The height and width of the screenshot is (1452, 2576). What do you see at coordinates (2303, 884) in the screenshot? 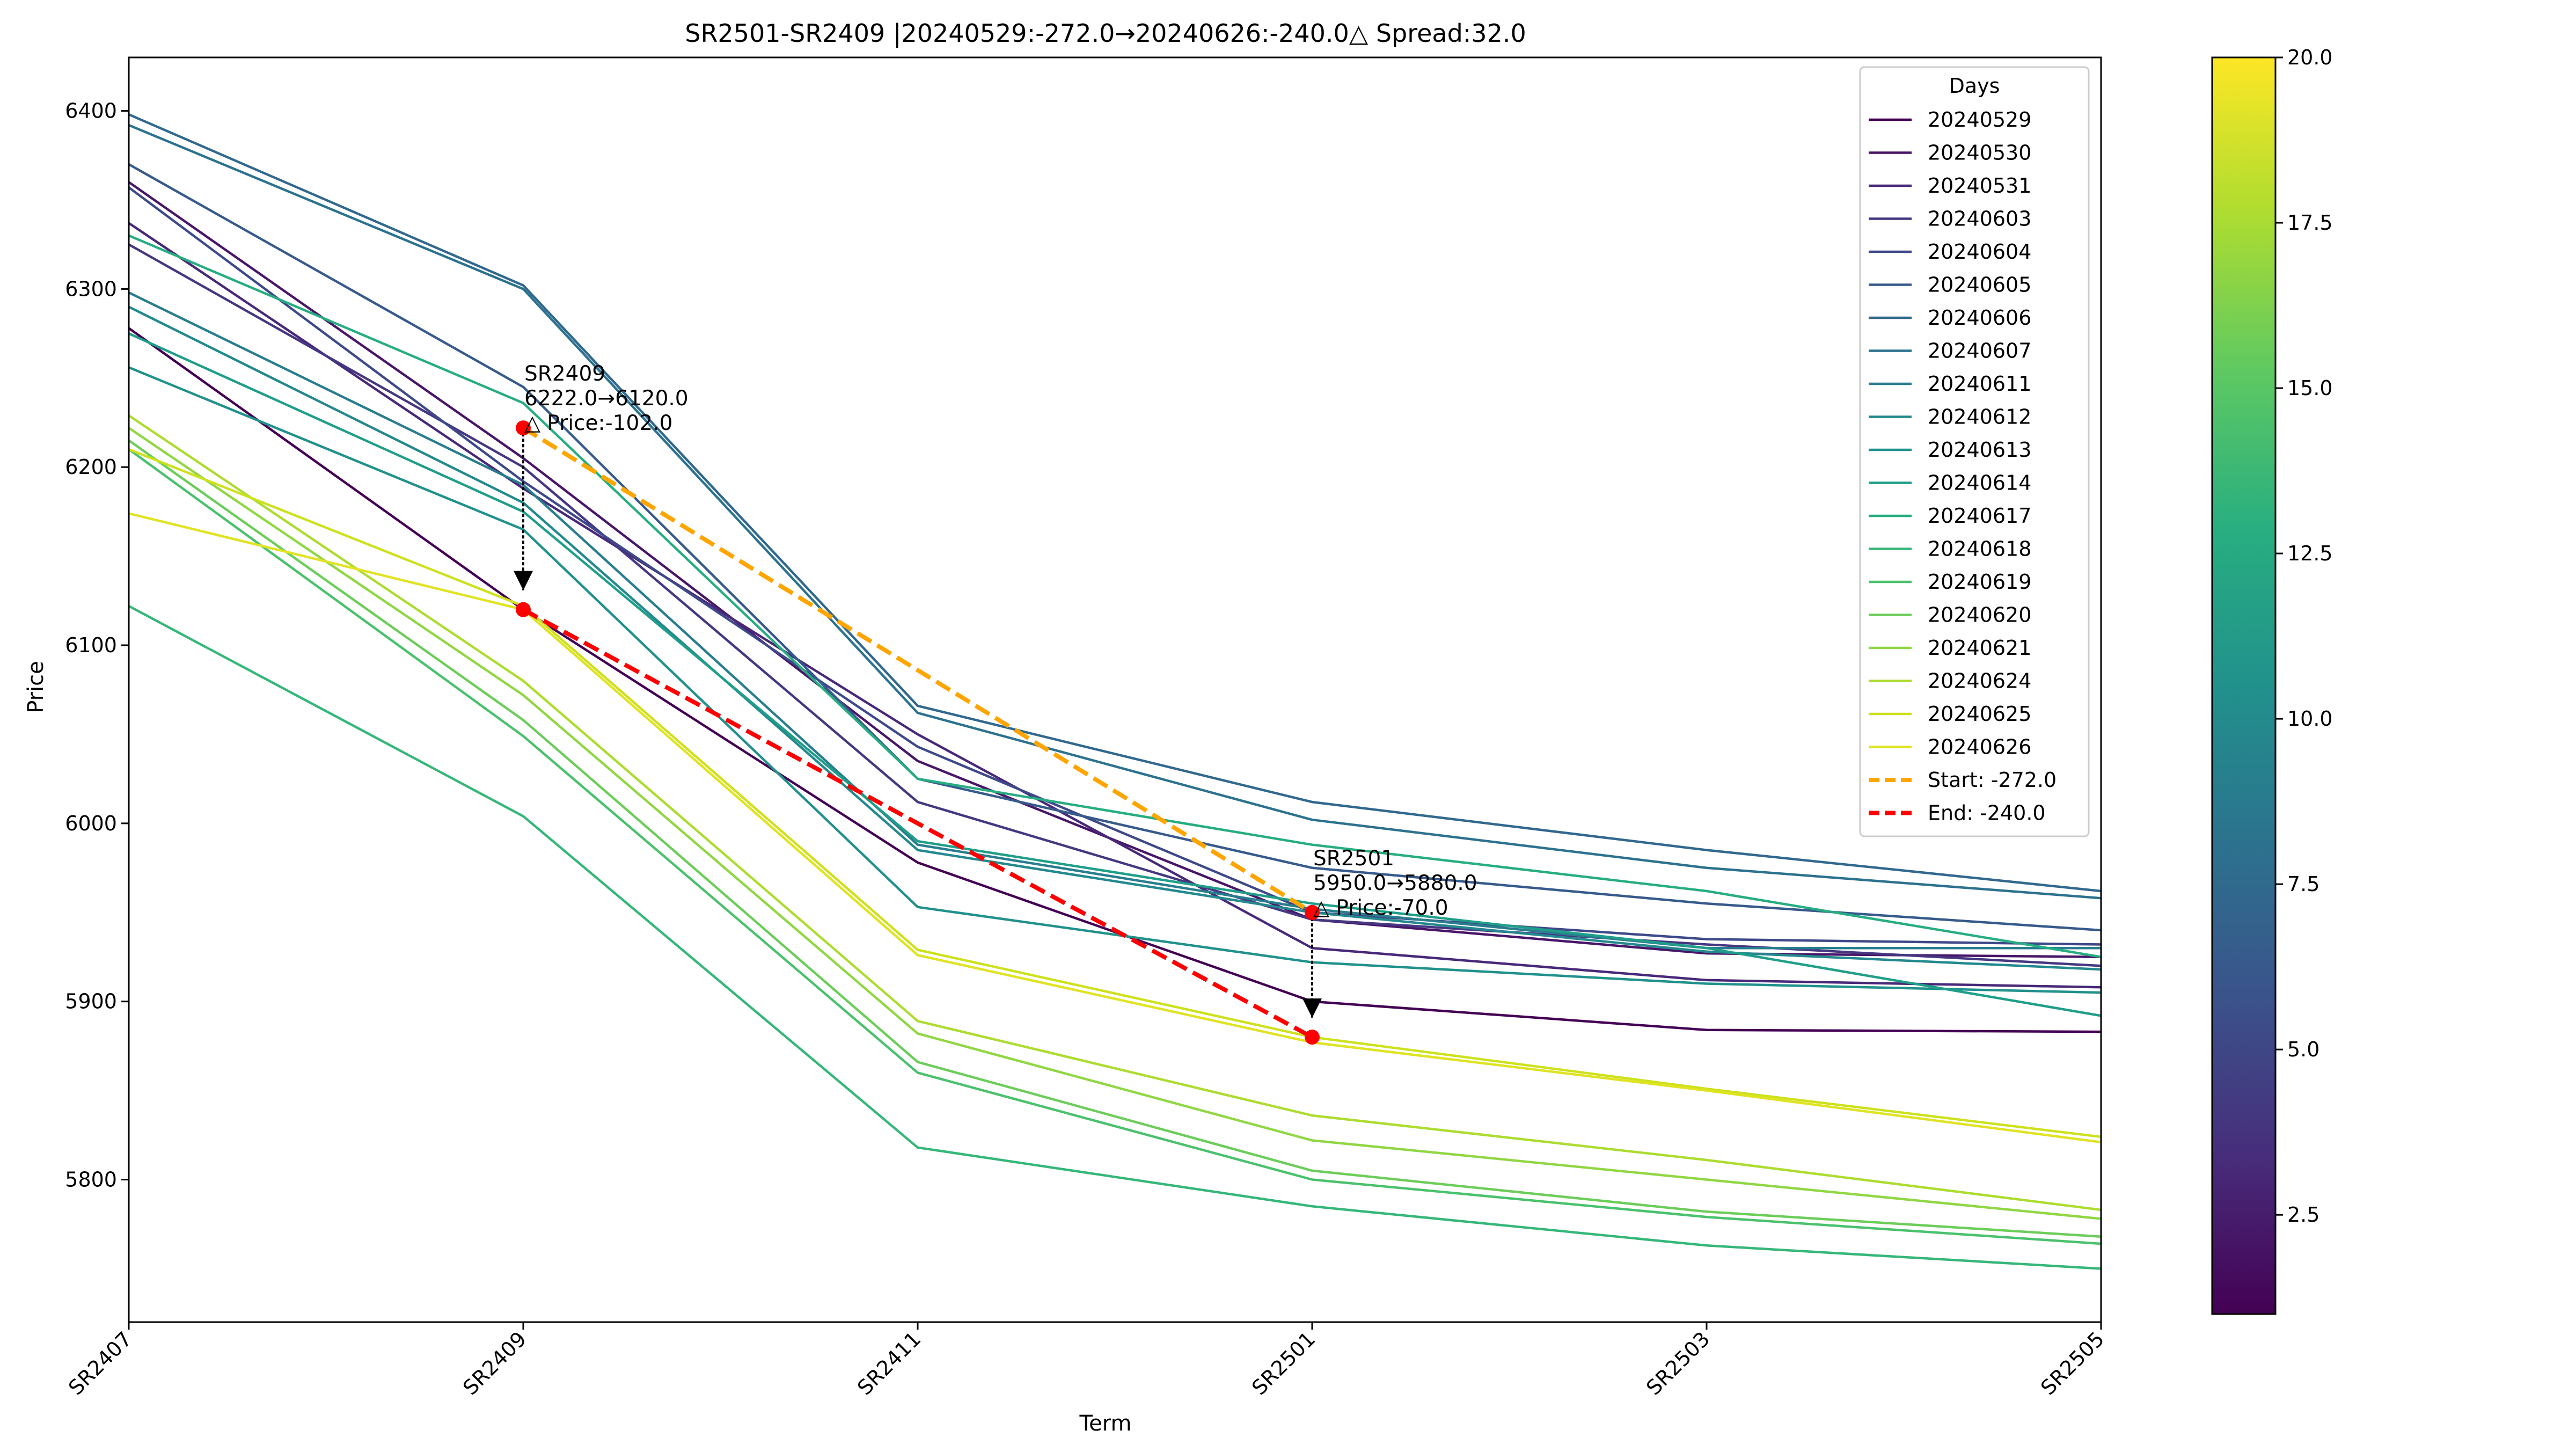
I see `colorbar-tick-label-7.5: 7.5` at bounding box center [2303, 884].